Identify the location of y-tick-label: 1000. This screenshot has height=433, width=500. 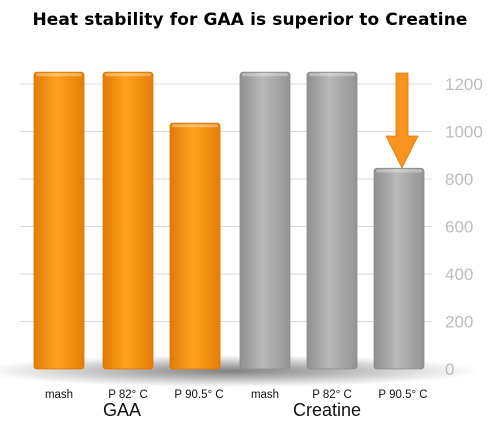
(464, 132).